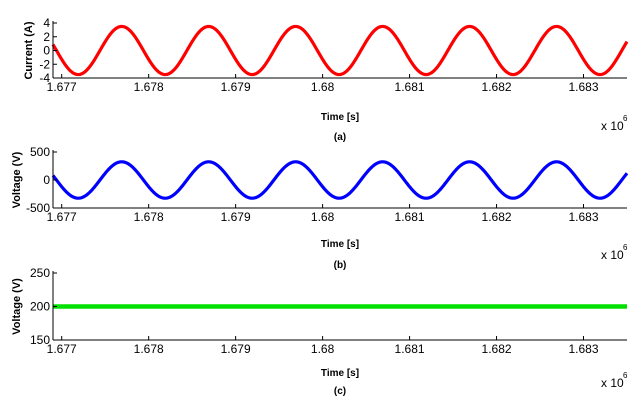  I want to click on panel-caption: (a), so click(340, 137).